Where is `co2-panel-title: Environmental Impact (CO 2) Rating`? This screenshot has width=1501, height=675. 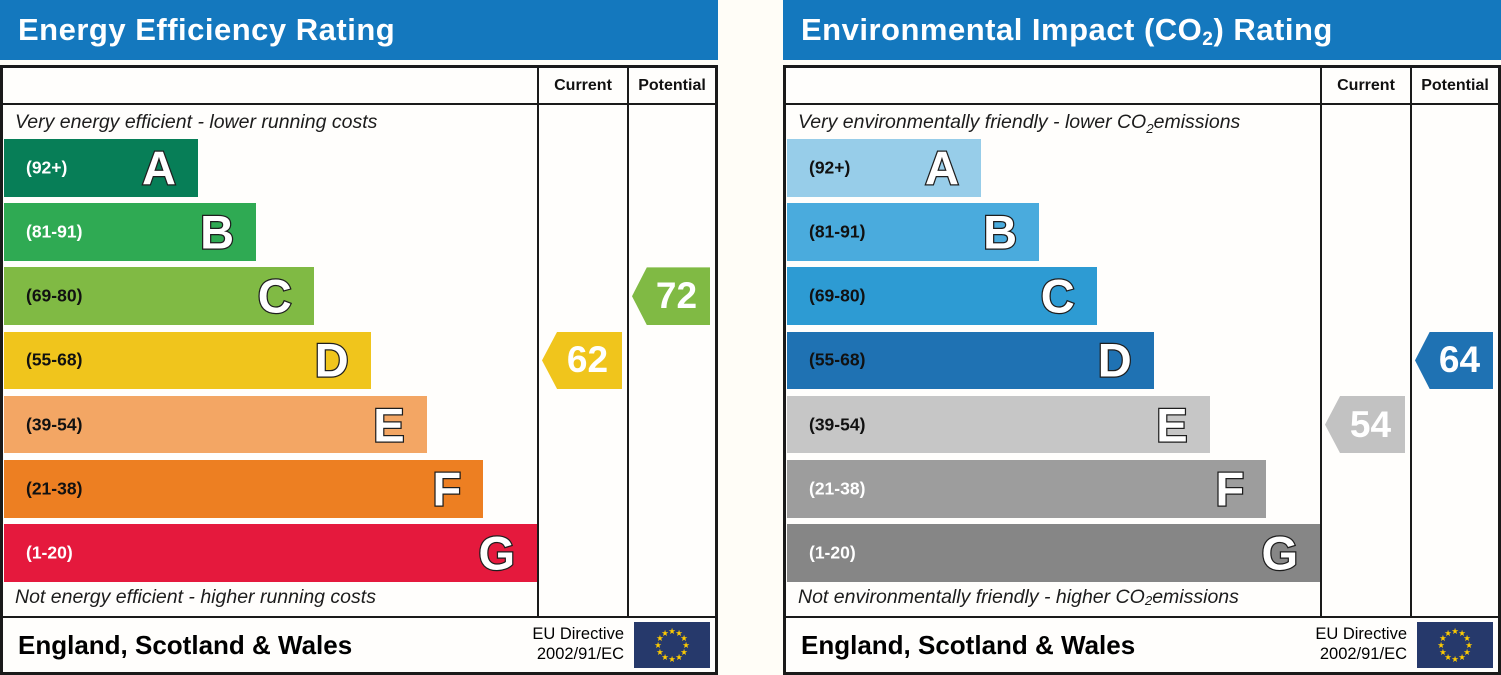 co2-panel-title: Environmental Impact (CO 2) Rating is located at coordinates (1142, 30).